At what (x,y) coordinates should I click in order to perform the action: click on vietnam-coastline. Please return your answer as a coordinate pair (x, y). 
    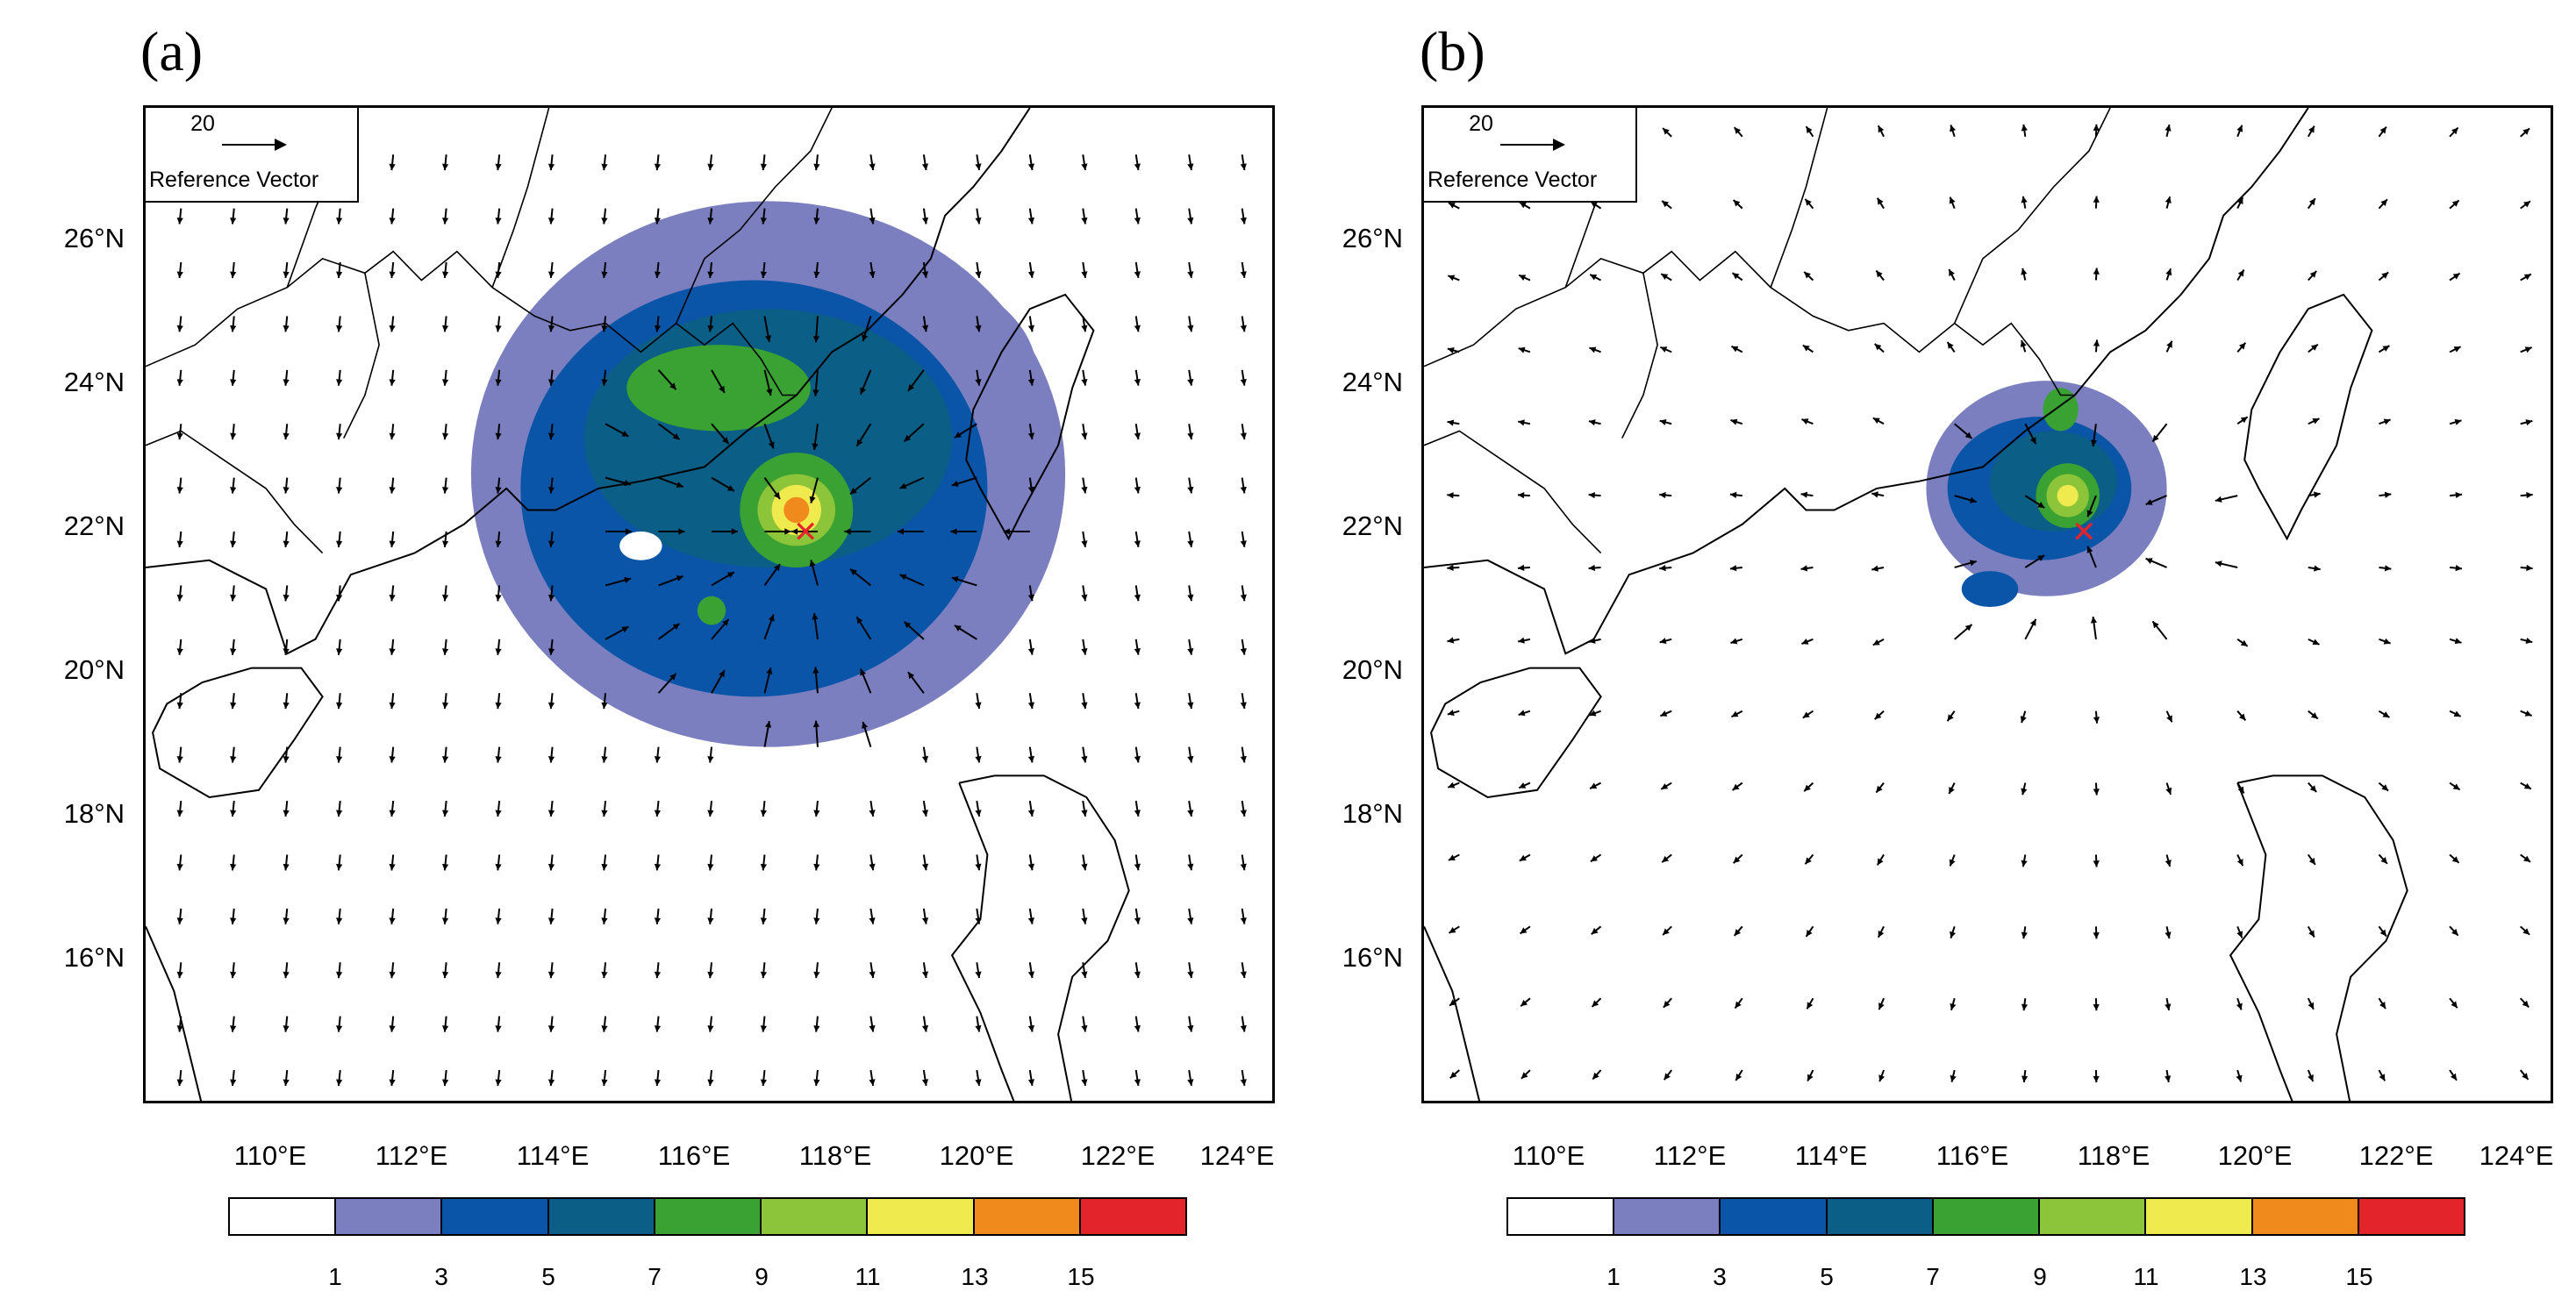
    Looking at the image, I should click on (174, 1013).